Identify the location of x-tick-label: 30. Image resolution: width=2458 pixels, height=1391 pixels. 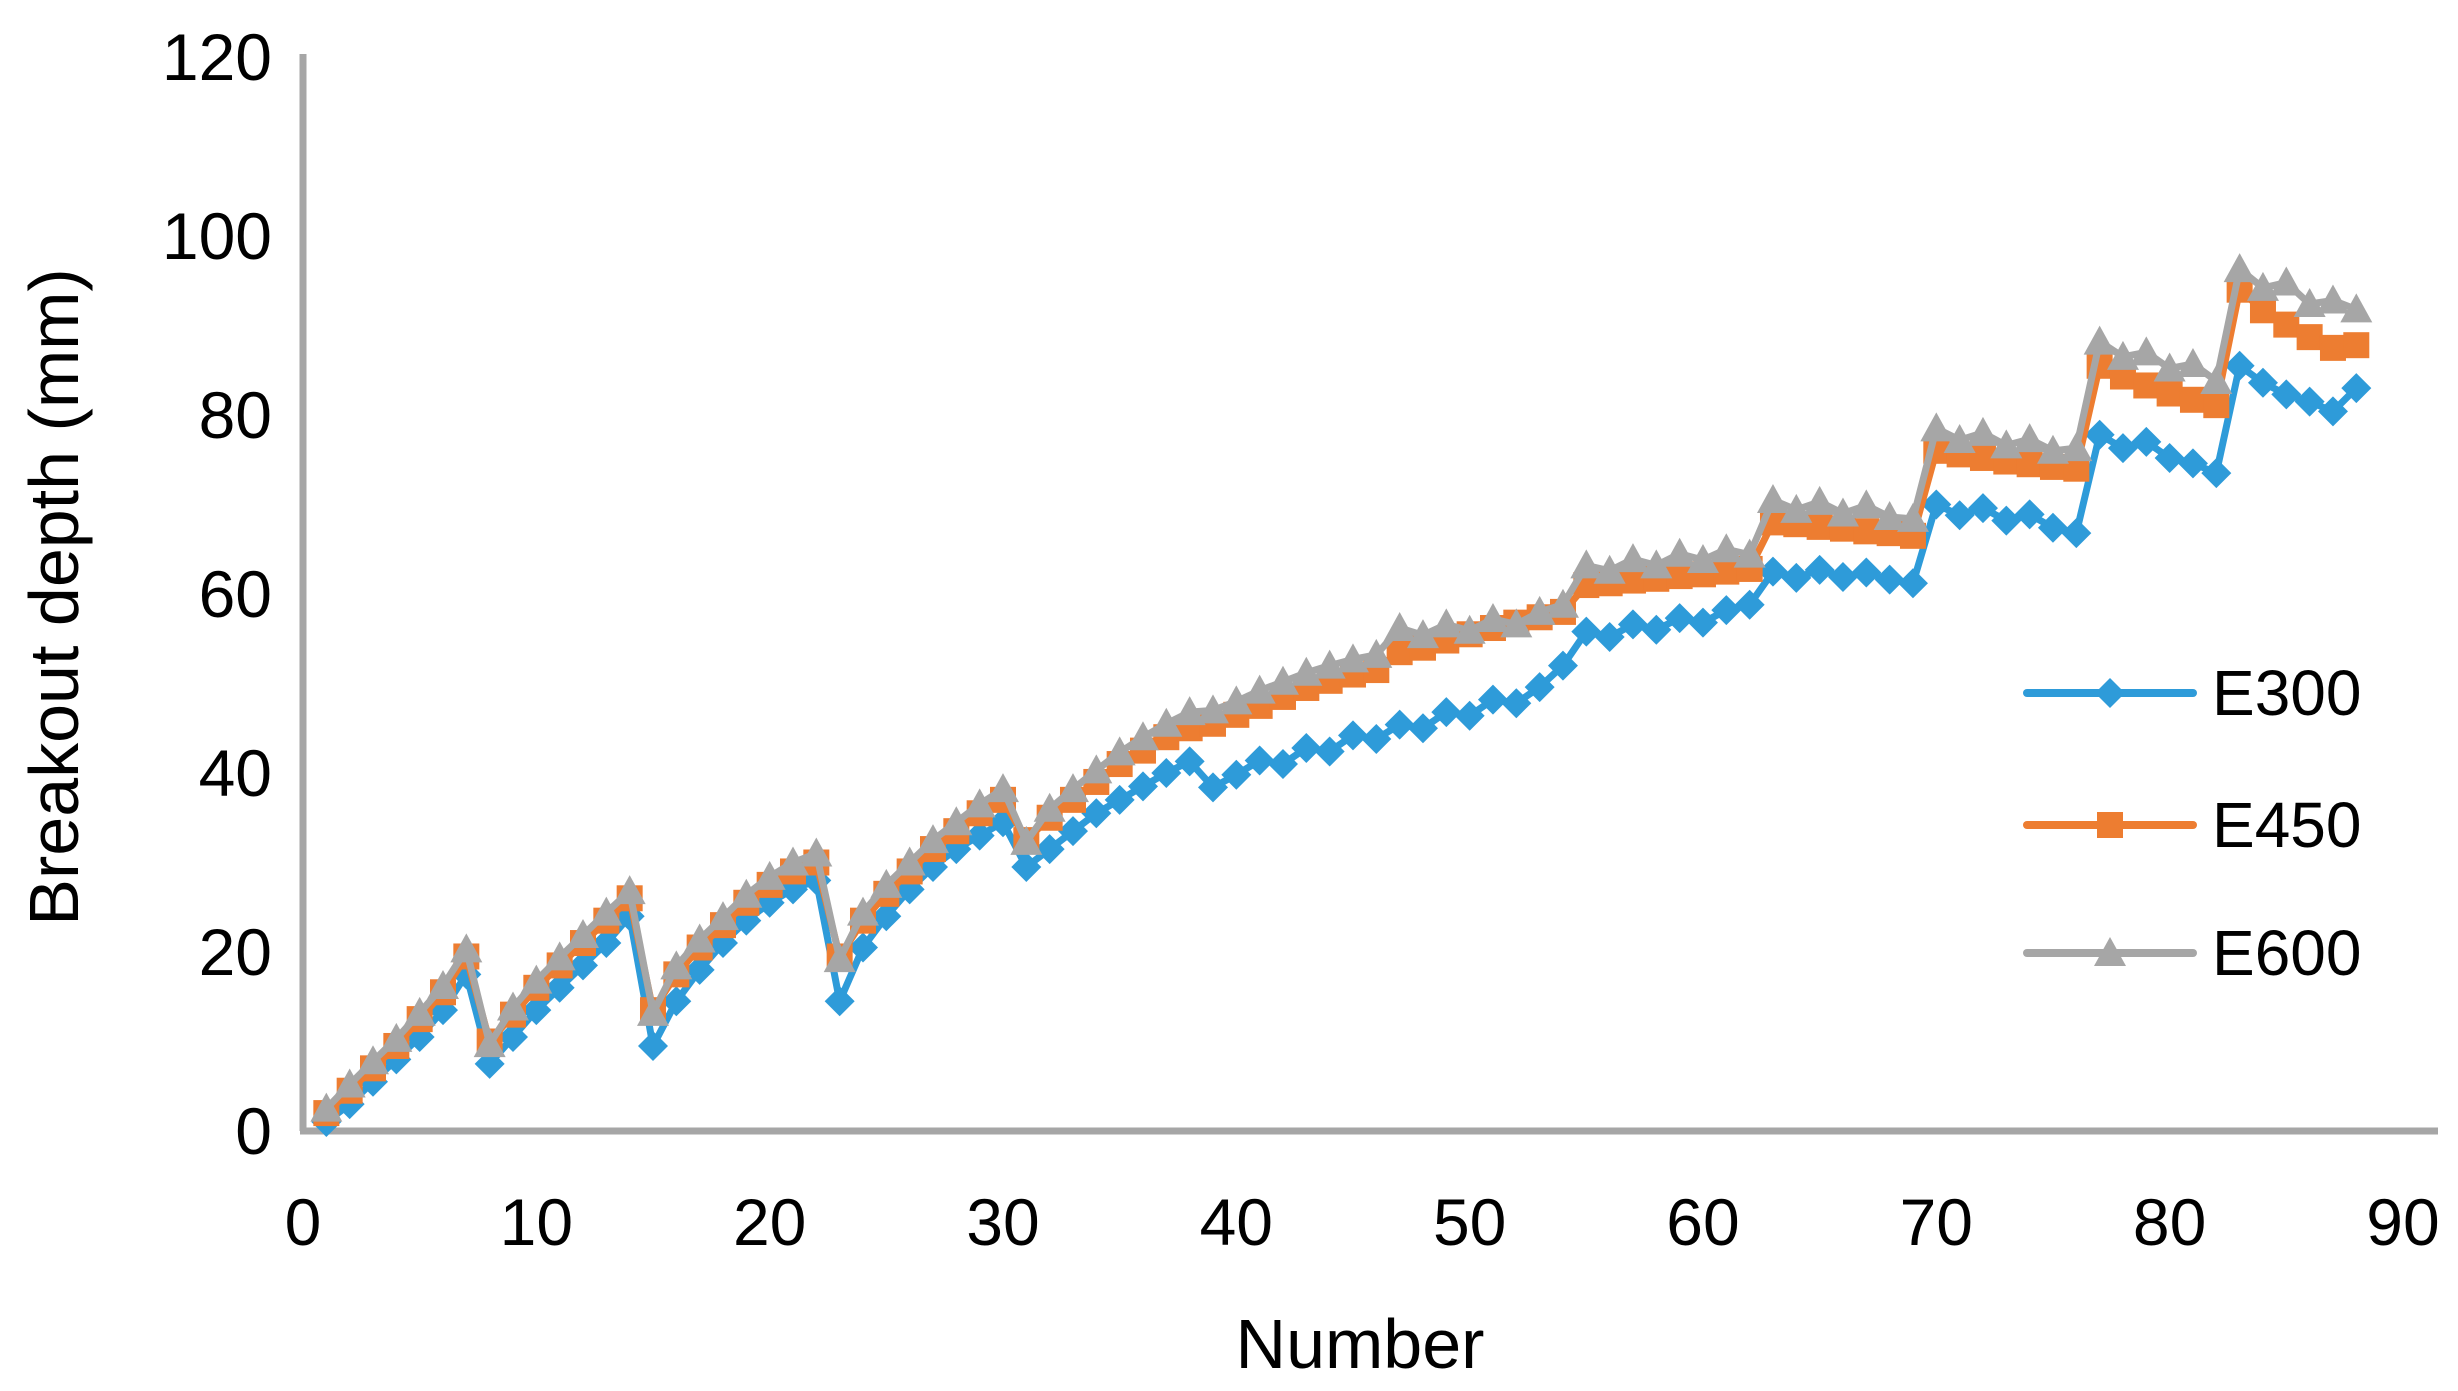
(1002, 1222).